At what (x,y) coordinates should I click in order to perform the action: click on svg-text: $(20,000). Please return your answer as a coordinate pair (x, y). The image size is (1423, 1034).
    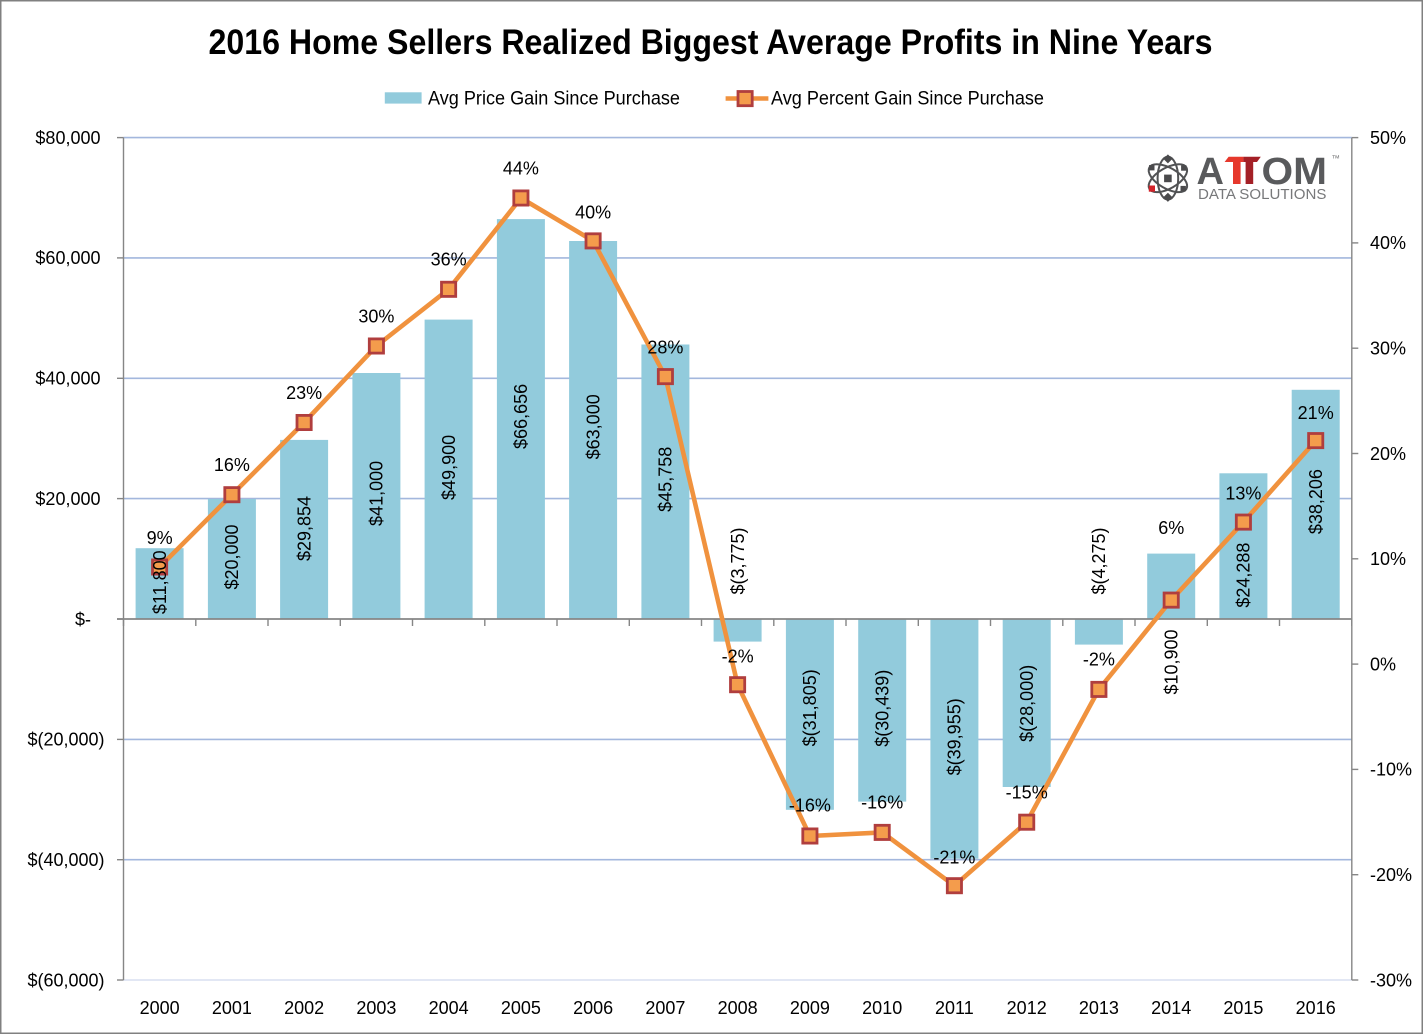
    Looking at the image, I should click on (65, 740).